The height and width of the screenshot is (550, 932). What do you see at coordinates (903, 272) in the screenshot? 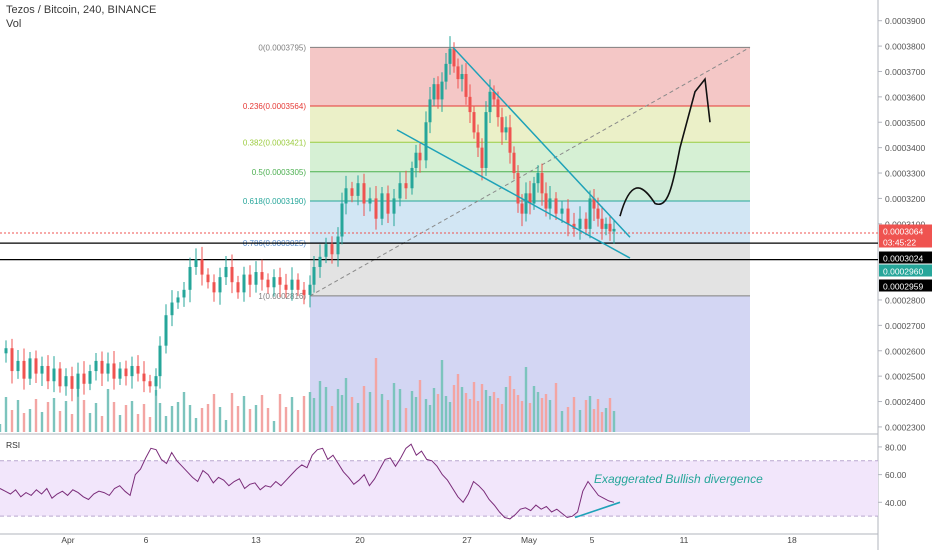
I see `price-marker-label: 0.0002960` at bounding box center [903, 272].